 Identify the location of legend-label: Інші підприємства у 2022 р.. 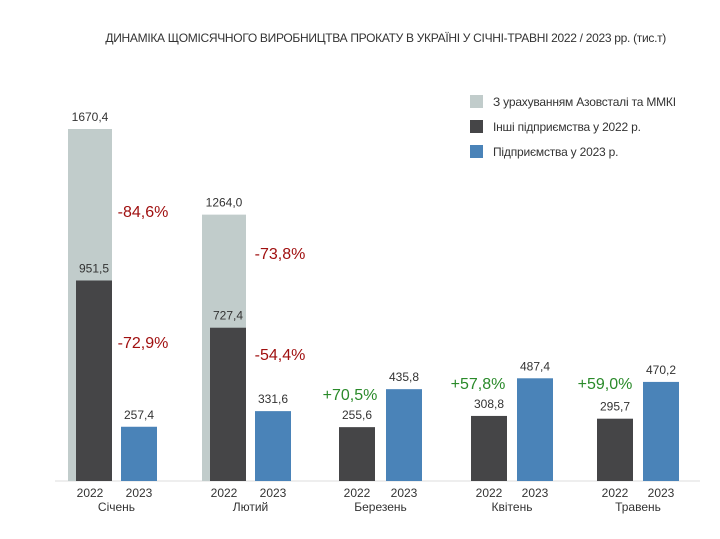
(567, 126).